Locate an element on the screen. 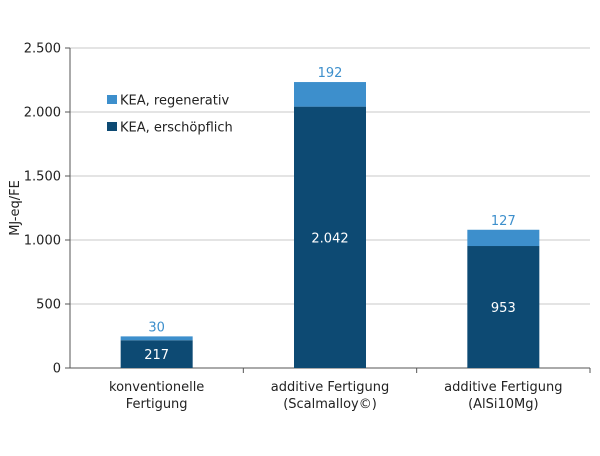 The height and width of the screenshot is (456, 600). y-tick-label: 1.500 is located at coordinates (42, 177).